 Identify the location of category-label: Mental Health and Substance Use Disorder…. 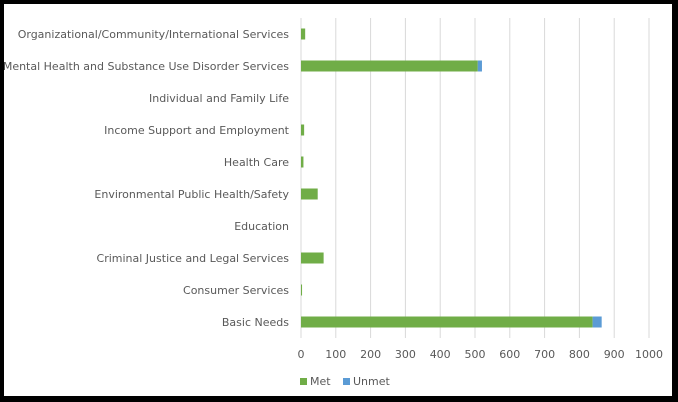
(146, 66).